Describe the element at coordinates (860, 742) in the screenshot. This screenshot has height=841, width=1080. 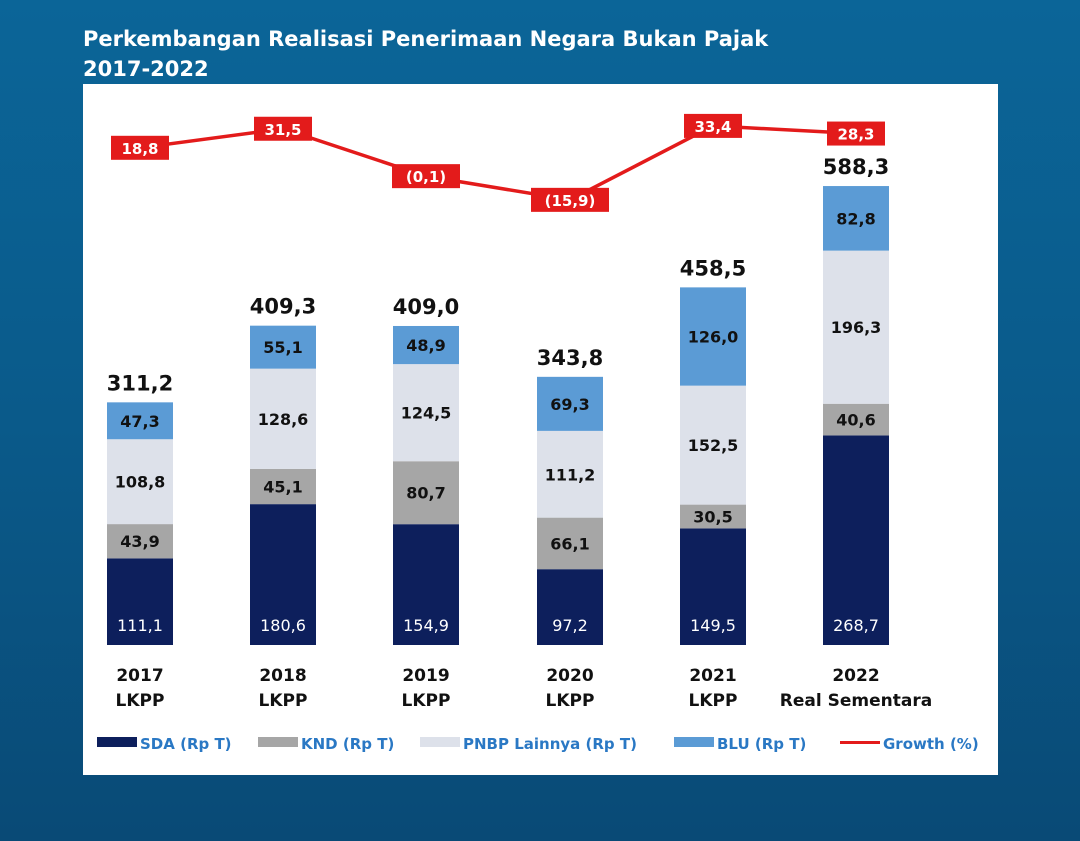
I see `legend-swatch-growth` at that location.